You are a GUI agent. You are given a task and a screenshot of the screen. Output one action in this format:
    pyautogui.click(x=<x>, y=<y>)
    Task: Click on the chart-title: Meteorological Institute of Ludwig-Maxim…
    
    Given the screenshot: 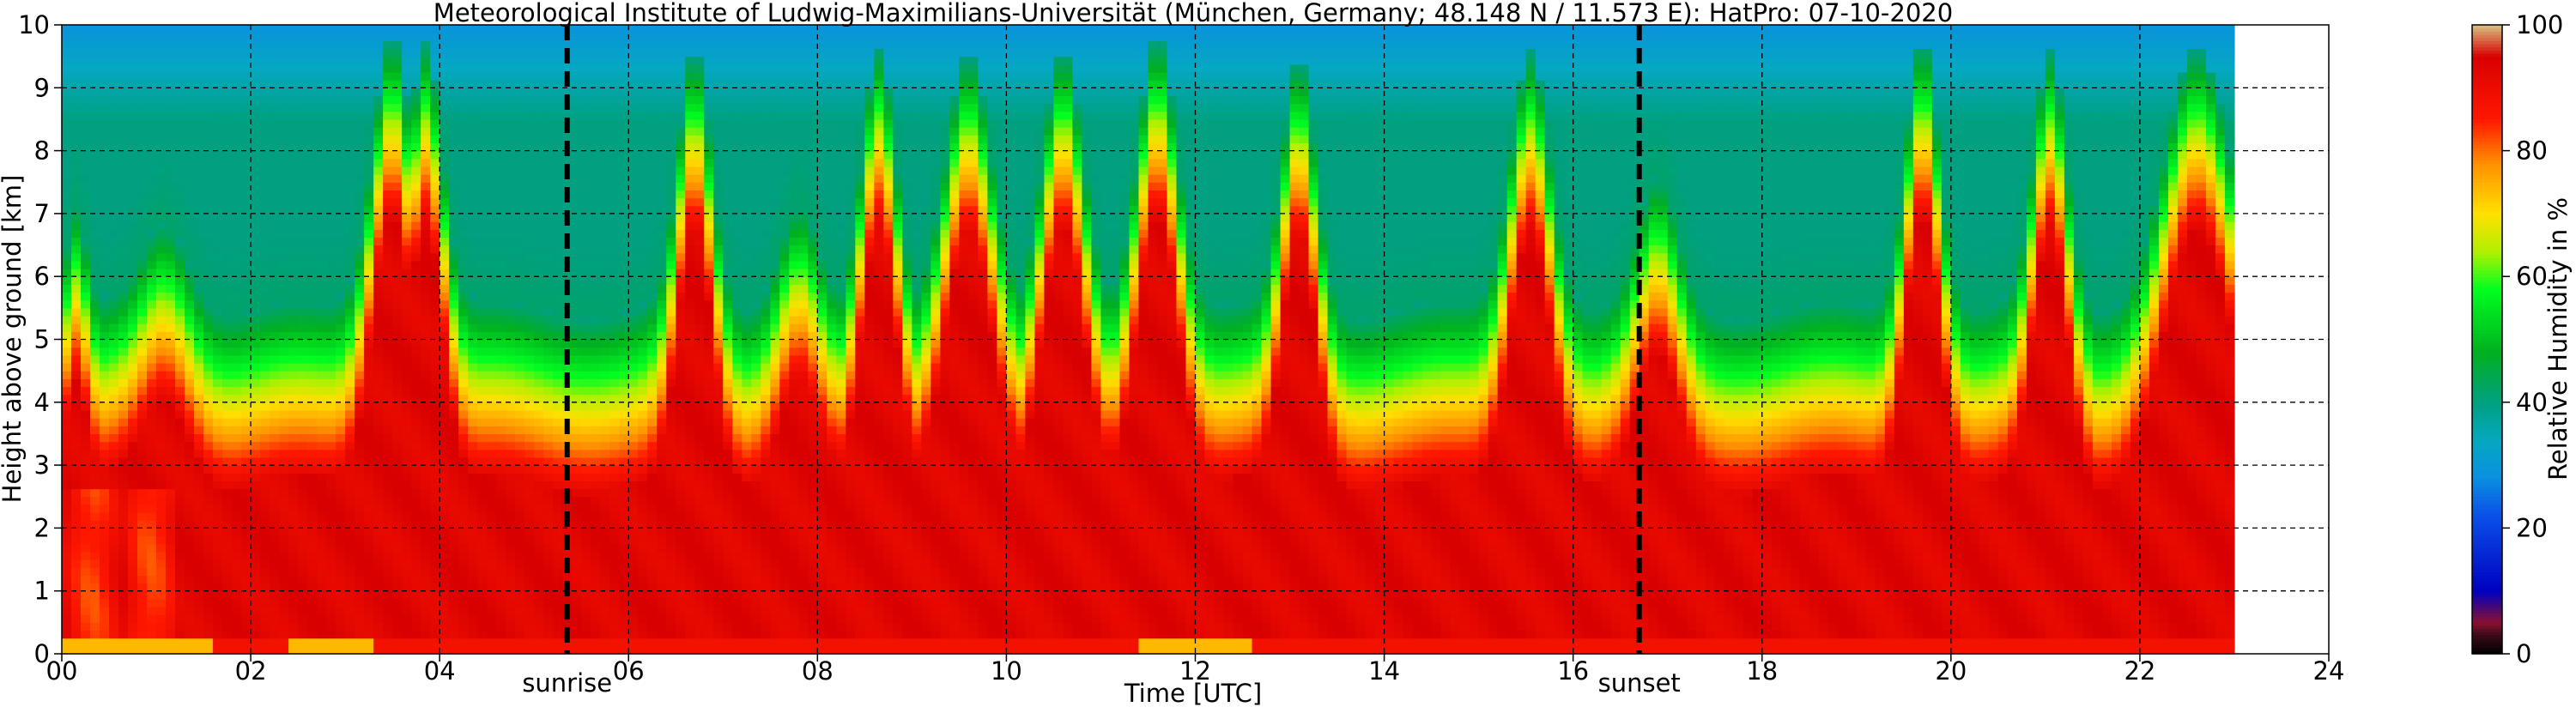 What is the action you would take?
    pyautogui.click(x=1193, y=14)
    